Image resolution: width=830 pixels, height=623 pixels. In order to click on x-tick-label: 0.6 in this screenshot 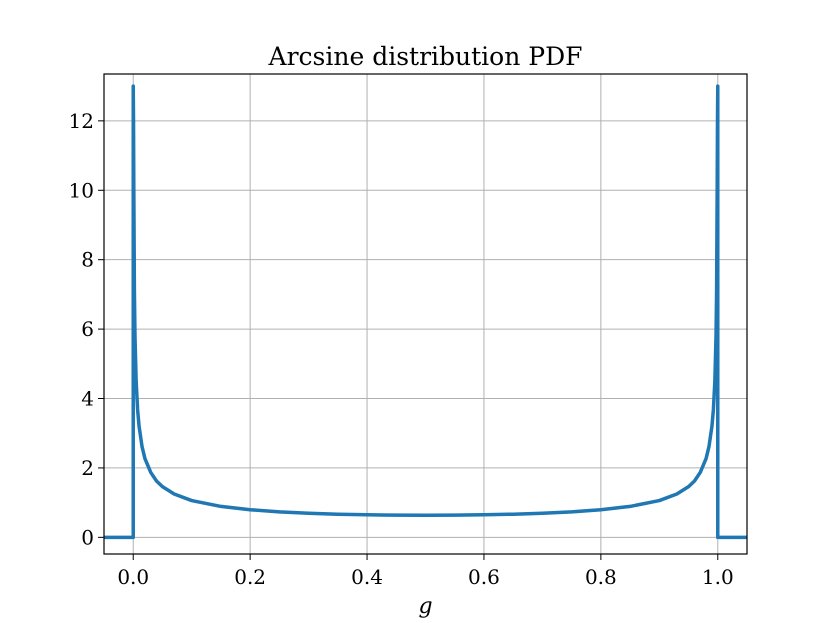, I will do `click(484, 577)`.